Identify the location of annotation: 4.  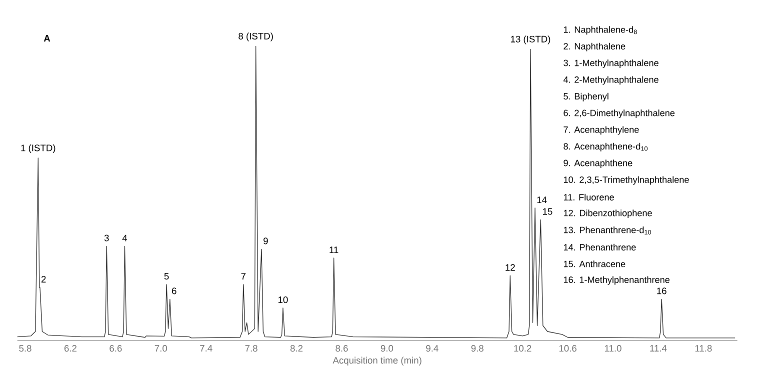
(125, 238).